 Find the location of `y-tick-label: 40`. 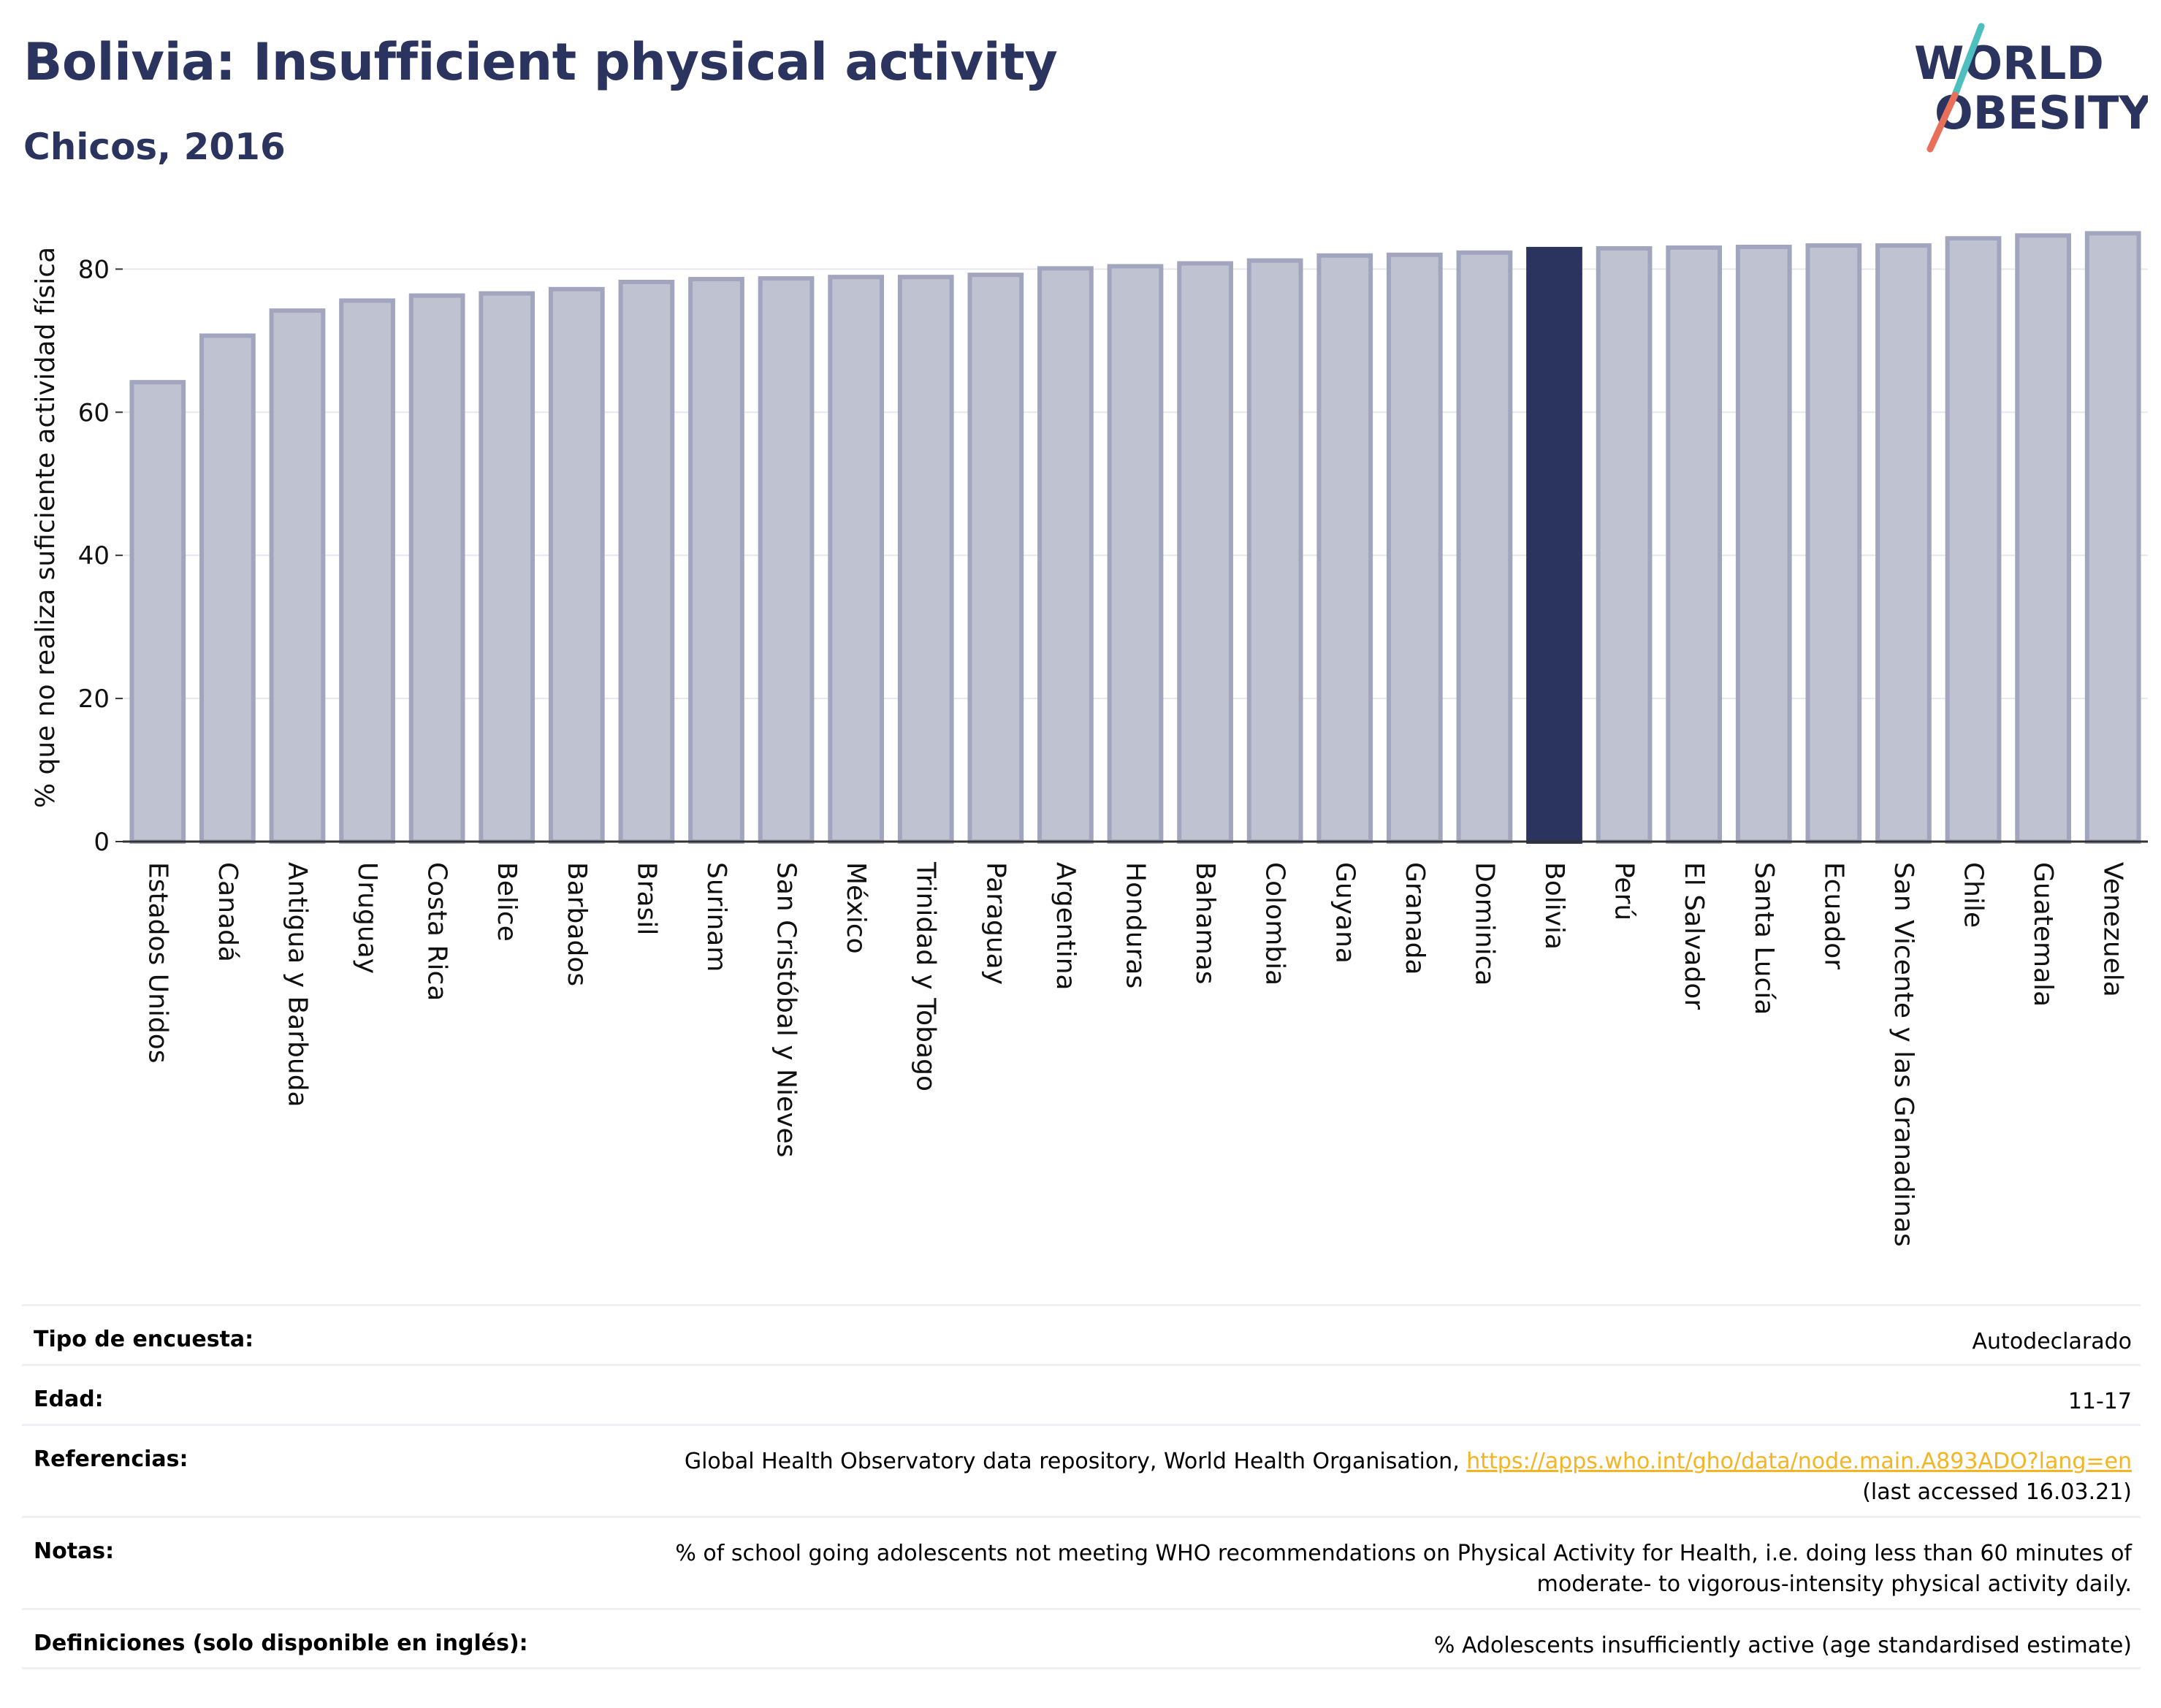

y-tick-label: 40 is located at coordinates (94, 556).